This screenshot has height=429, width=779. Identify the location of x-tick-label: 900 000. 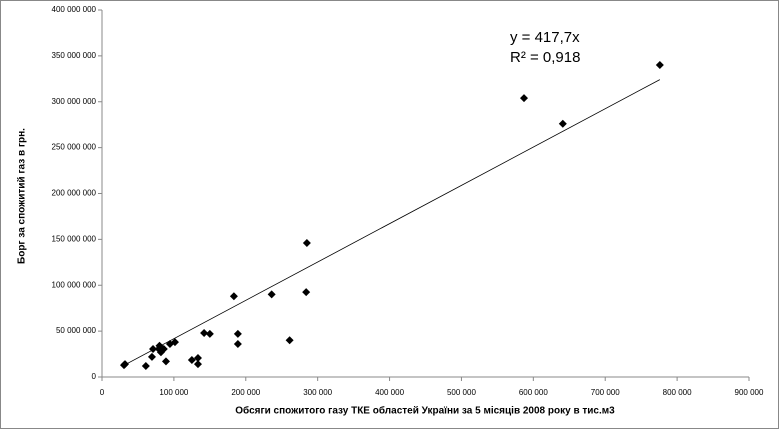
(749, 392).